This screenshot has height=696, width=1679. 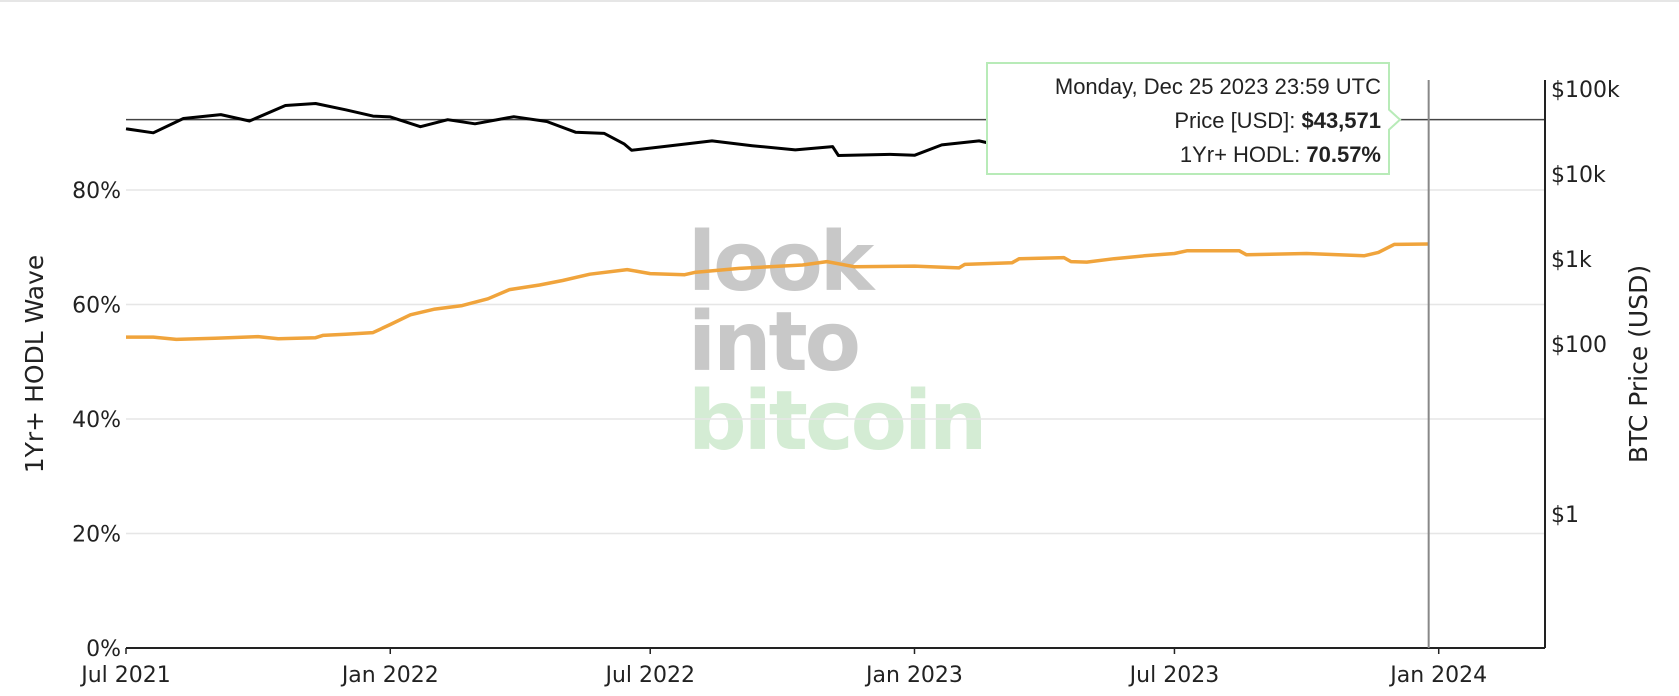 I want to click on left-tick-label: 60%, so click(x=96, y=306).